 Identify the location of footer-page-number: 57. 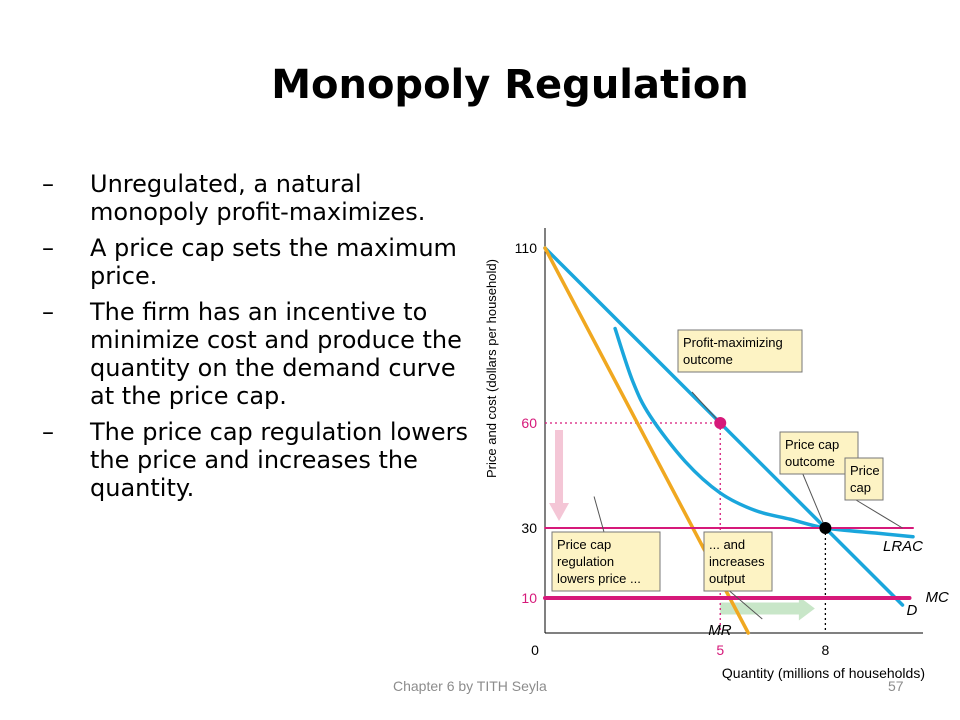
(896, 686).